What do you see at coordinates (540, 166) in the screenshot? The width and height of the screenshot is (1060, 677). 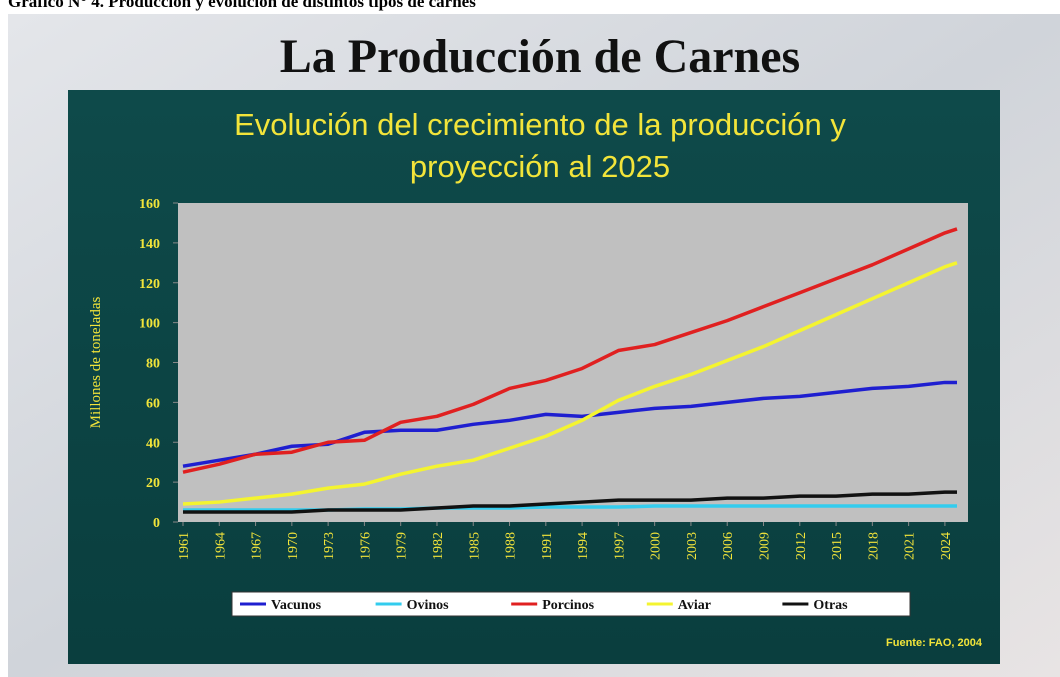 I see `chart-title: proyección al 2025` at bounding box center [540, 166].